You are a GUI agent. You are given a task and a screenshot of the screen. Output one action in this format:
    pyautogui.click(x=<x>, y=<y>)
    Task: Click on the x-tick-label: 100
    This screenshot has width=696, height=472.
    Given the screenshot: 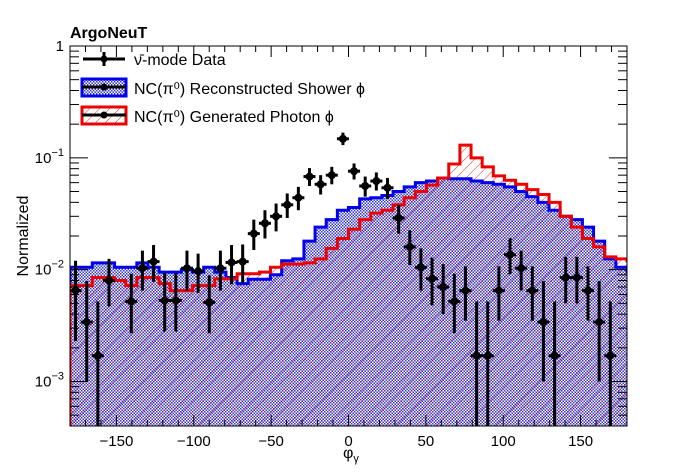 What is the action you would take?
    pyautogui.click(x=503, y=441)
    